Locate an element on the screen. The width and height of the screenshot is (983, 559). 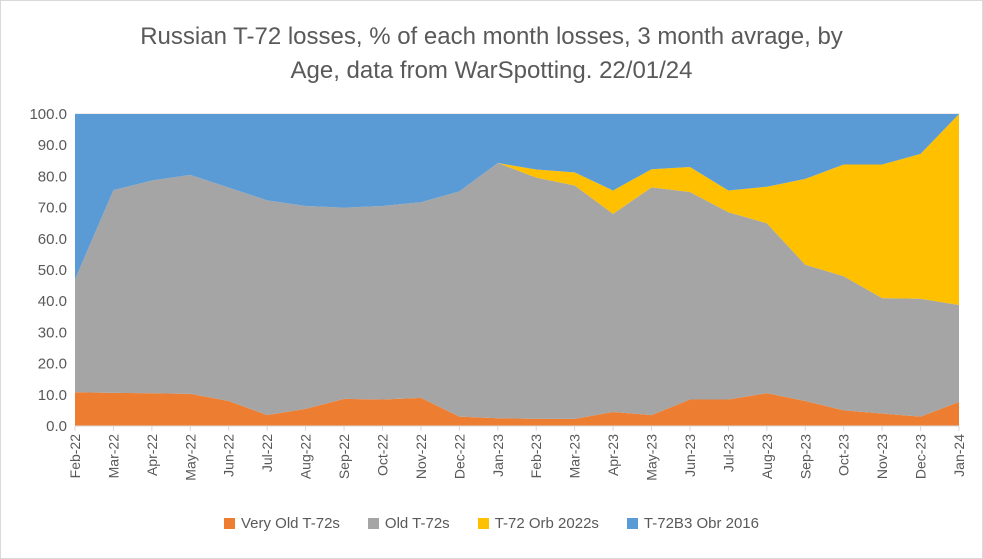
x-tick-label: May-22 is located at coordinates (190, 457).